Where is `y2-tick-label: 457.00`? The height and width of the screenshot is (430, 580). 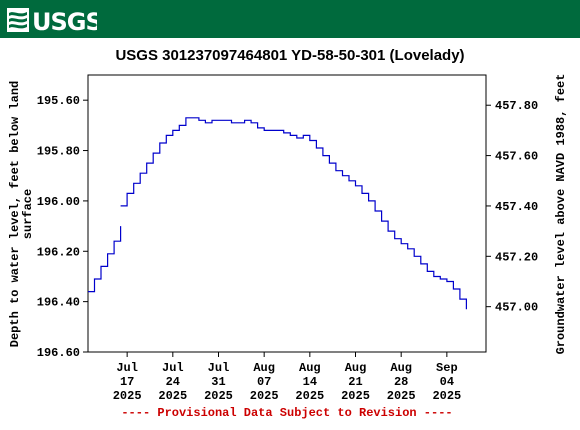 y2-tick-label: 457.00 is located at coordinates (516, 308).